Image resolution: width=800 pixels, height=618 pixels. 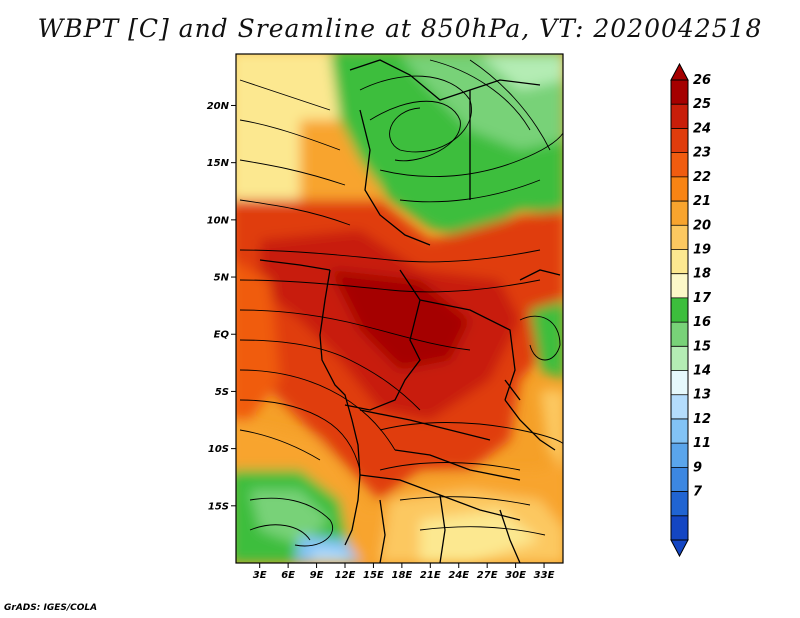 What do you see at coordinates (222, 392) in the screenshot?
I see `lat-label: 5S` at bounding box center [222, 392].